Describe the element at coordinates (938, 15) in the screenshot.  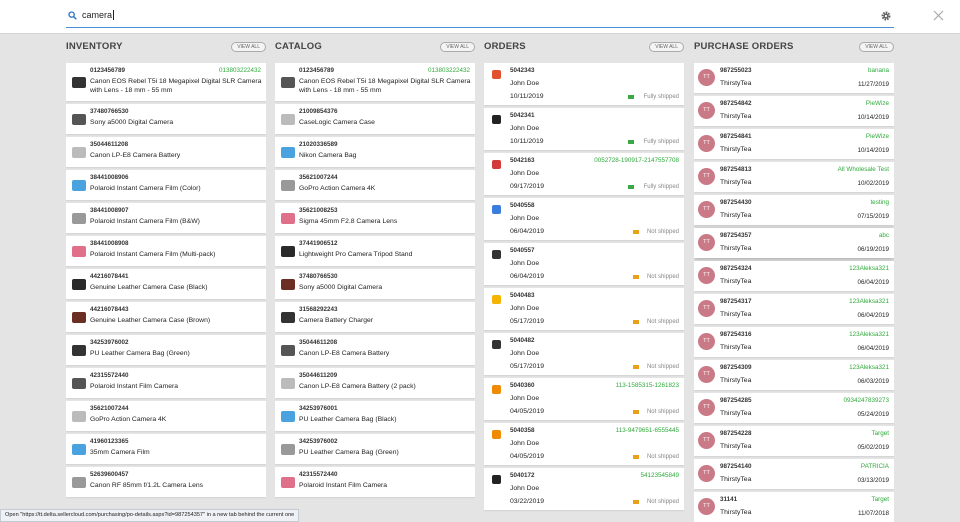
I see `close-button` at that location.